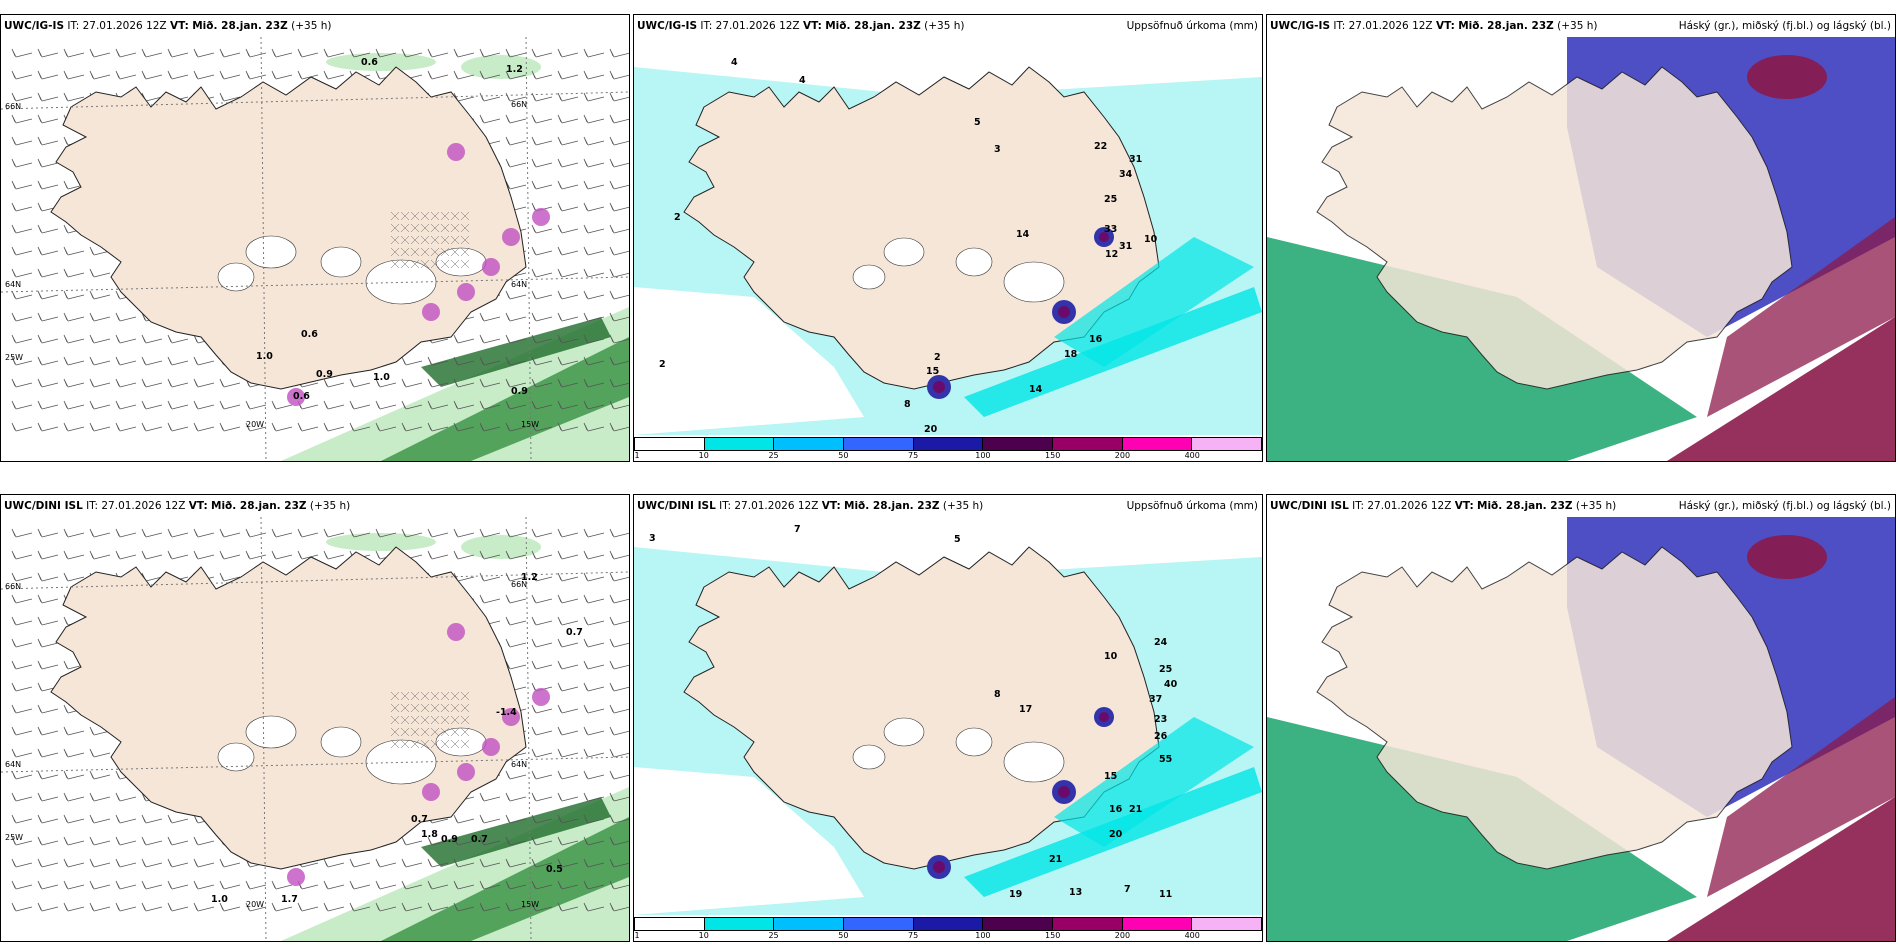  Describe the element at coordinates (430, 720) in the screenshot. I see `hatch-areas` at that location.